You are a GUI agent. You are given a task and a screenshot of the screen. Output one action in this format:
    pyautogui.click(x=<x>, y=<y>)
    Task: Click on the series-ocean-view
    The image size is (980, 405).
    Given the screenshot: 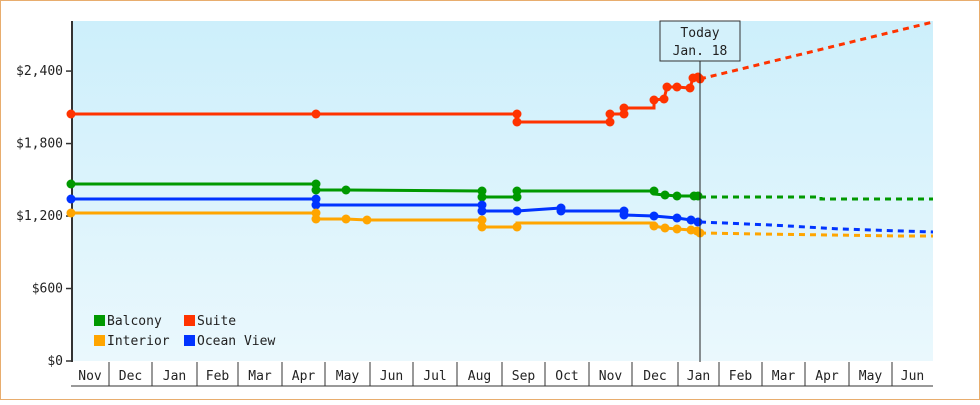 What is the action you would take?
    pyautogui.click(x=500, y=214)
    